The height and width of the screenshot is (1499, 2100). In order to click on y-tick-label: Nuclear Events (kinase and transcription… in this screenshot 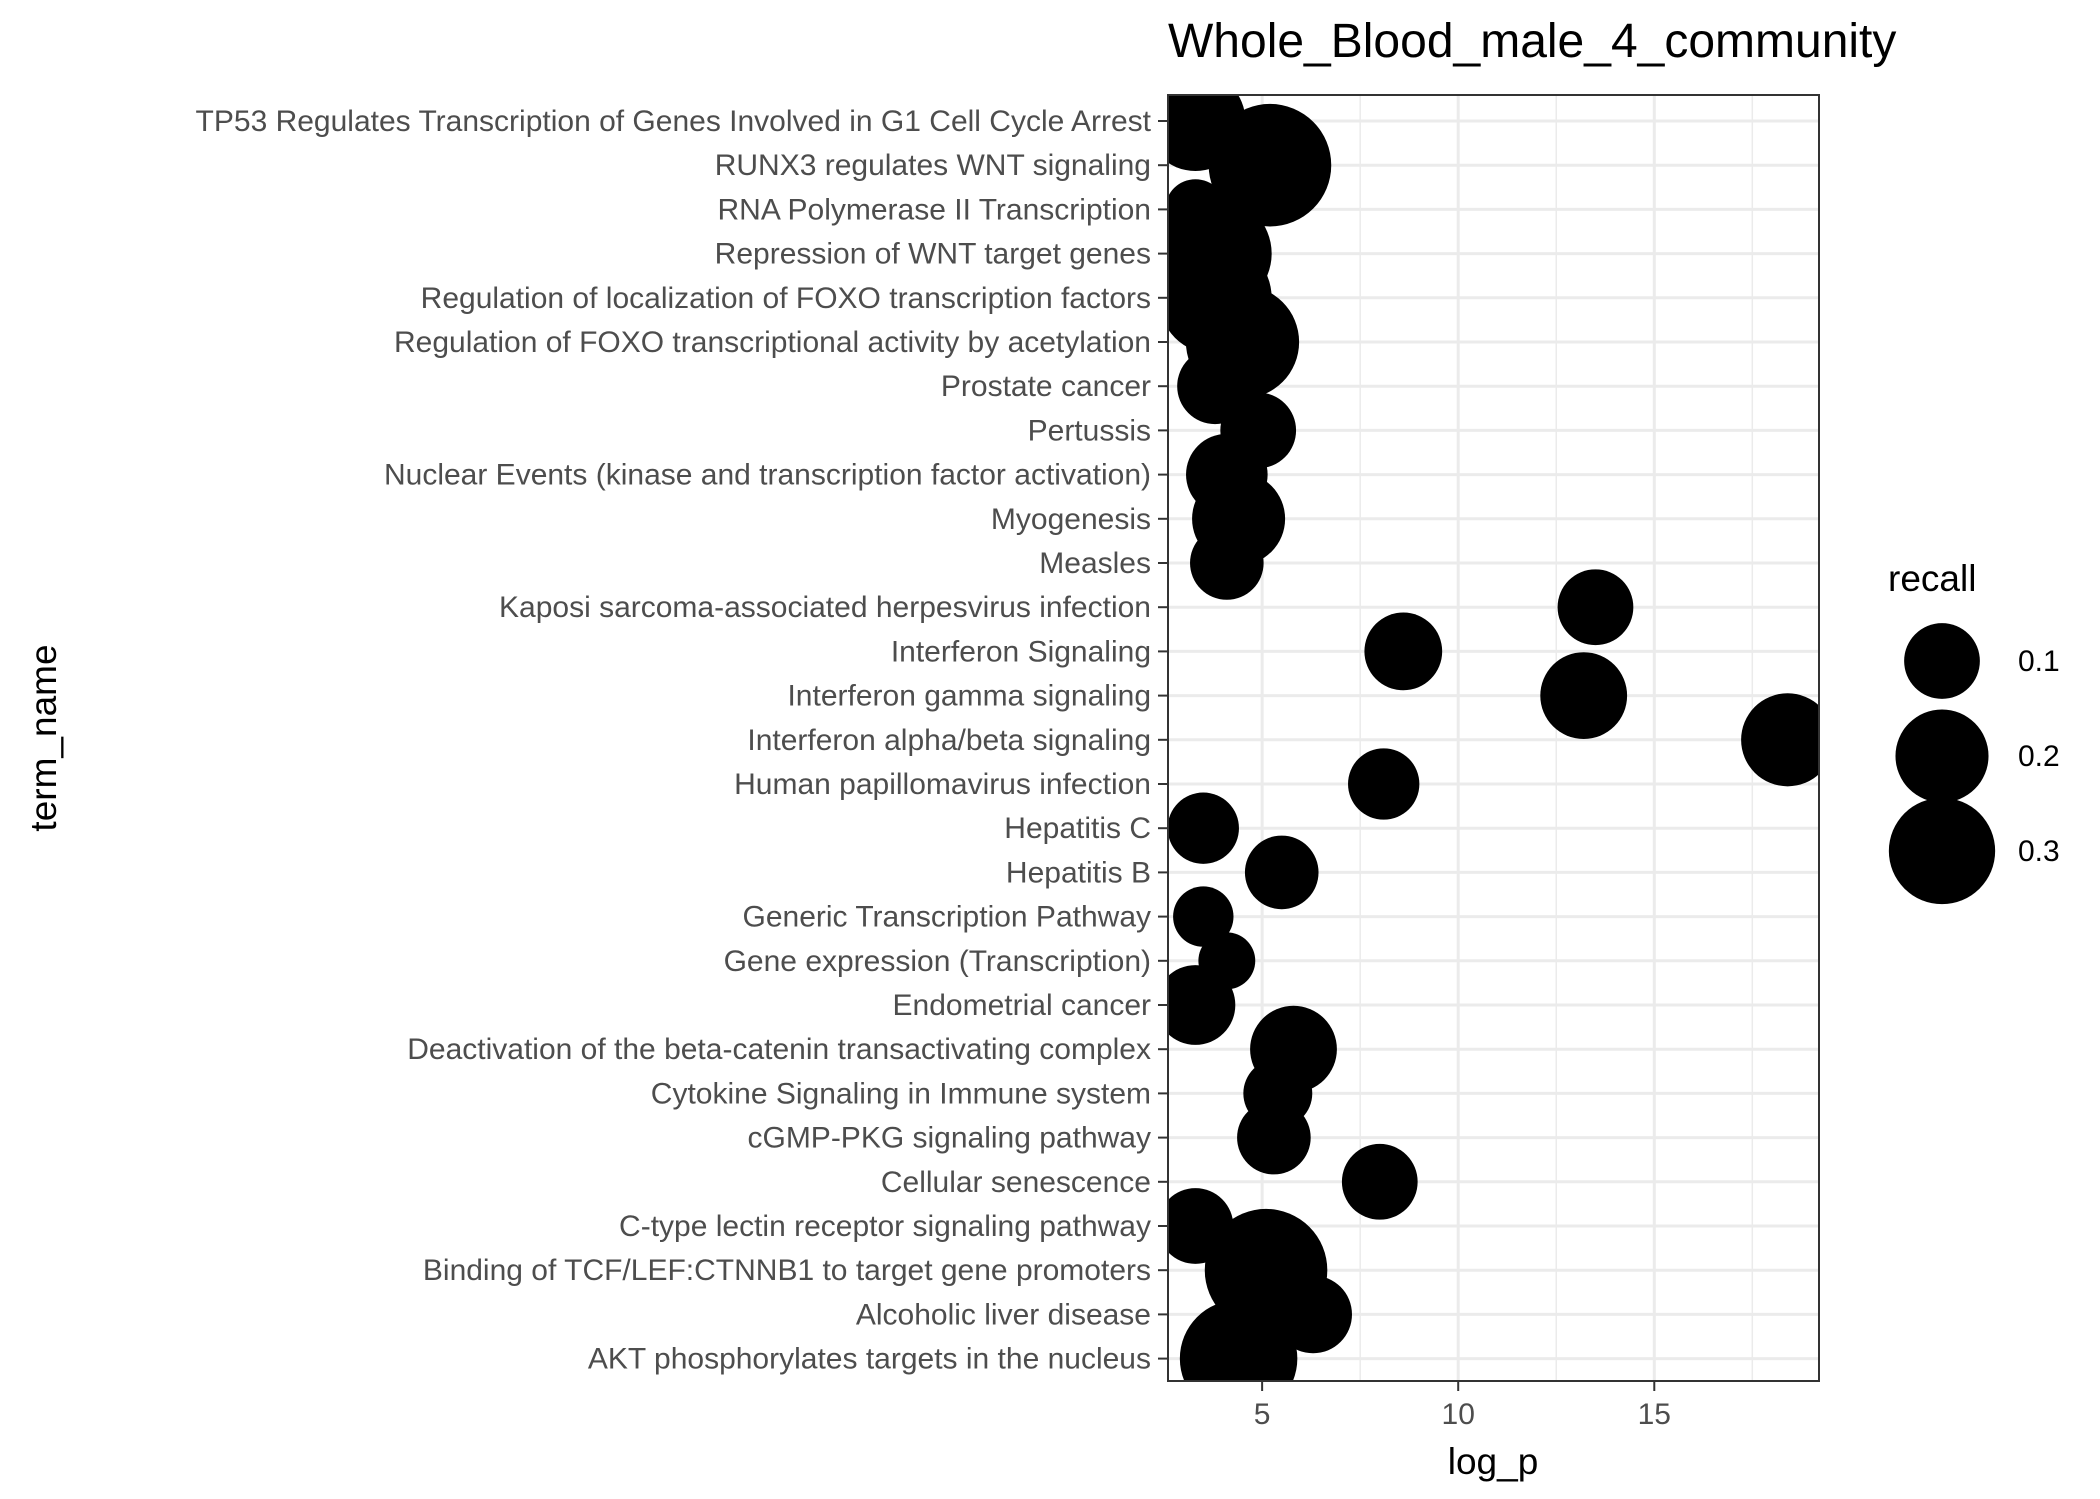, I will do `click(767, 475)`.